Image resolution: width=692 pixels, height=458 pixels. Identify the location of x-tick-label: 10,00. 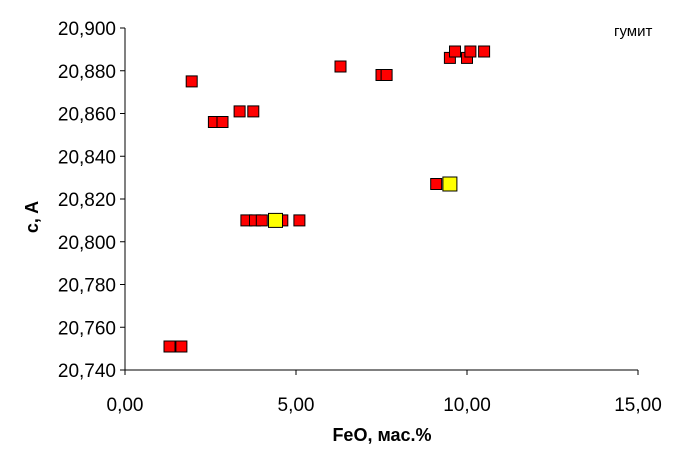
(467, 405).